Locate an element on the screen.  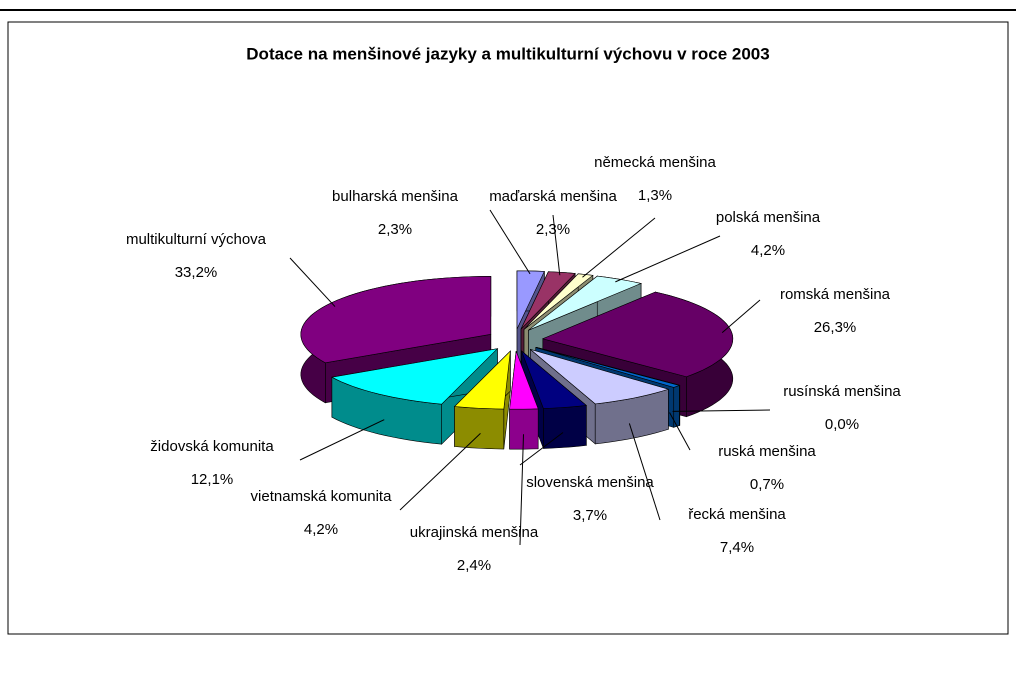
slice-label: polská menšina is located at coordinates (768, 217).